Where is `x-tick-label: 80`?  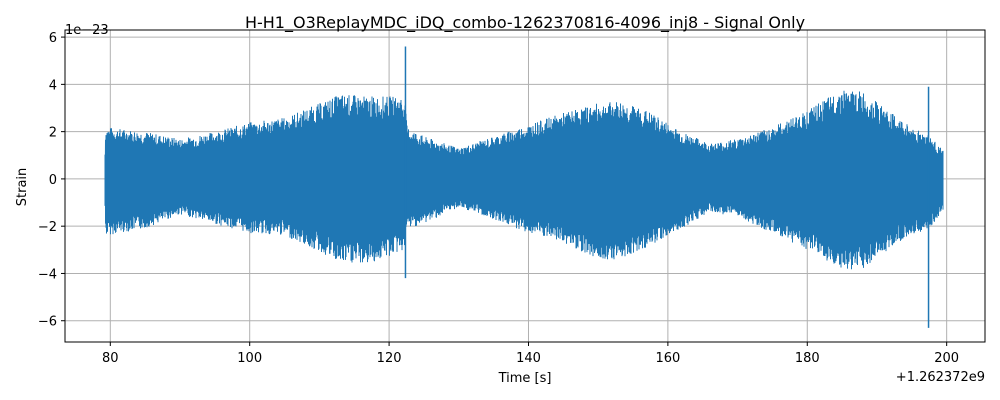
x-tick-label: 80 is located at coordinates (110, 358).